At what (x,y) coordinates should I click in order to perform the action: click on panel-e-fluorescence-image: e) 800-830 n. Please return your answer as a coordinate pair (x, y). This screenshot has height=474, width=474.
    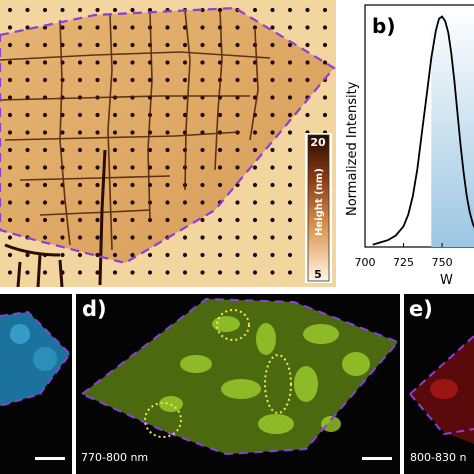
    Looking at the image, I should click on (439, 384).